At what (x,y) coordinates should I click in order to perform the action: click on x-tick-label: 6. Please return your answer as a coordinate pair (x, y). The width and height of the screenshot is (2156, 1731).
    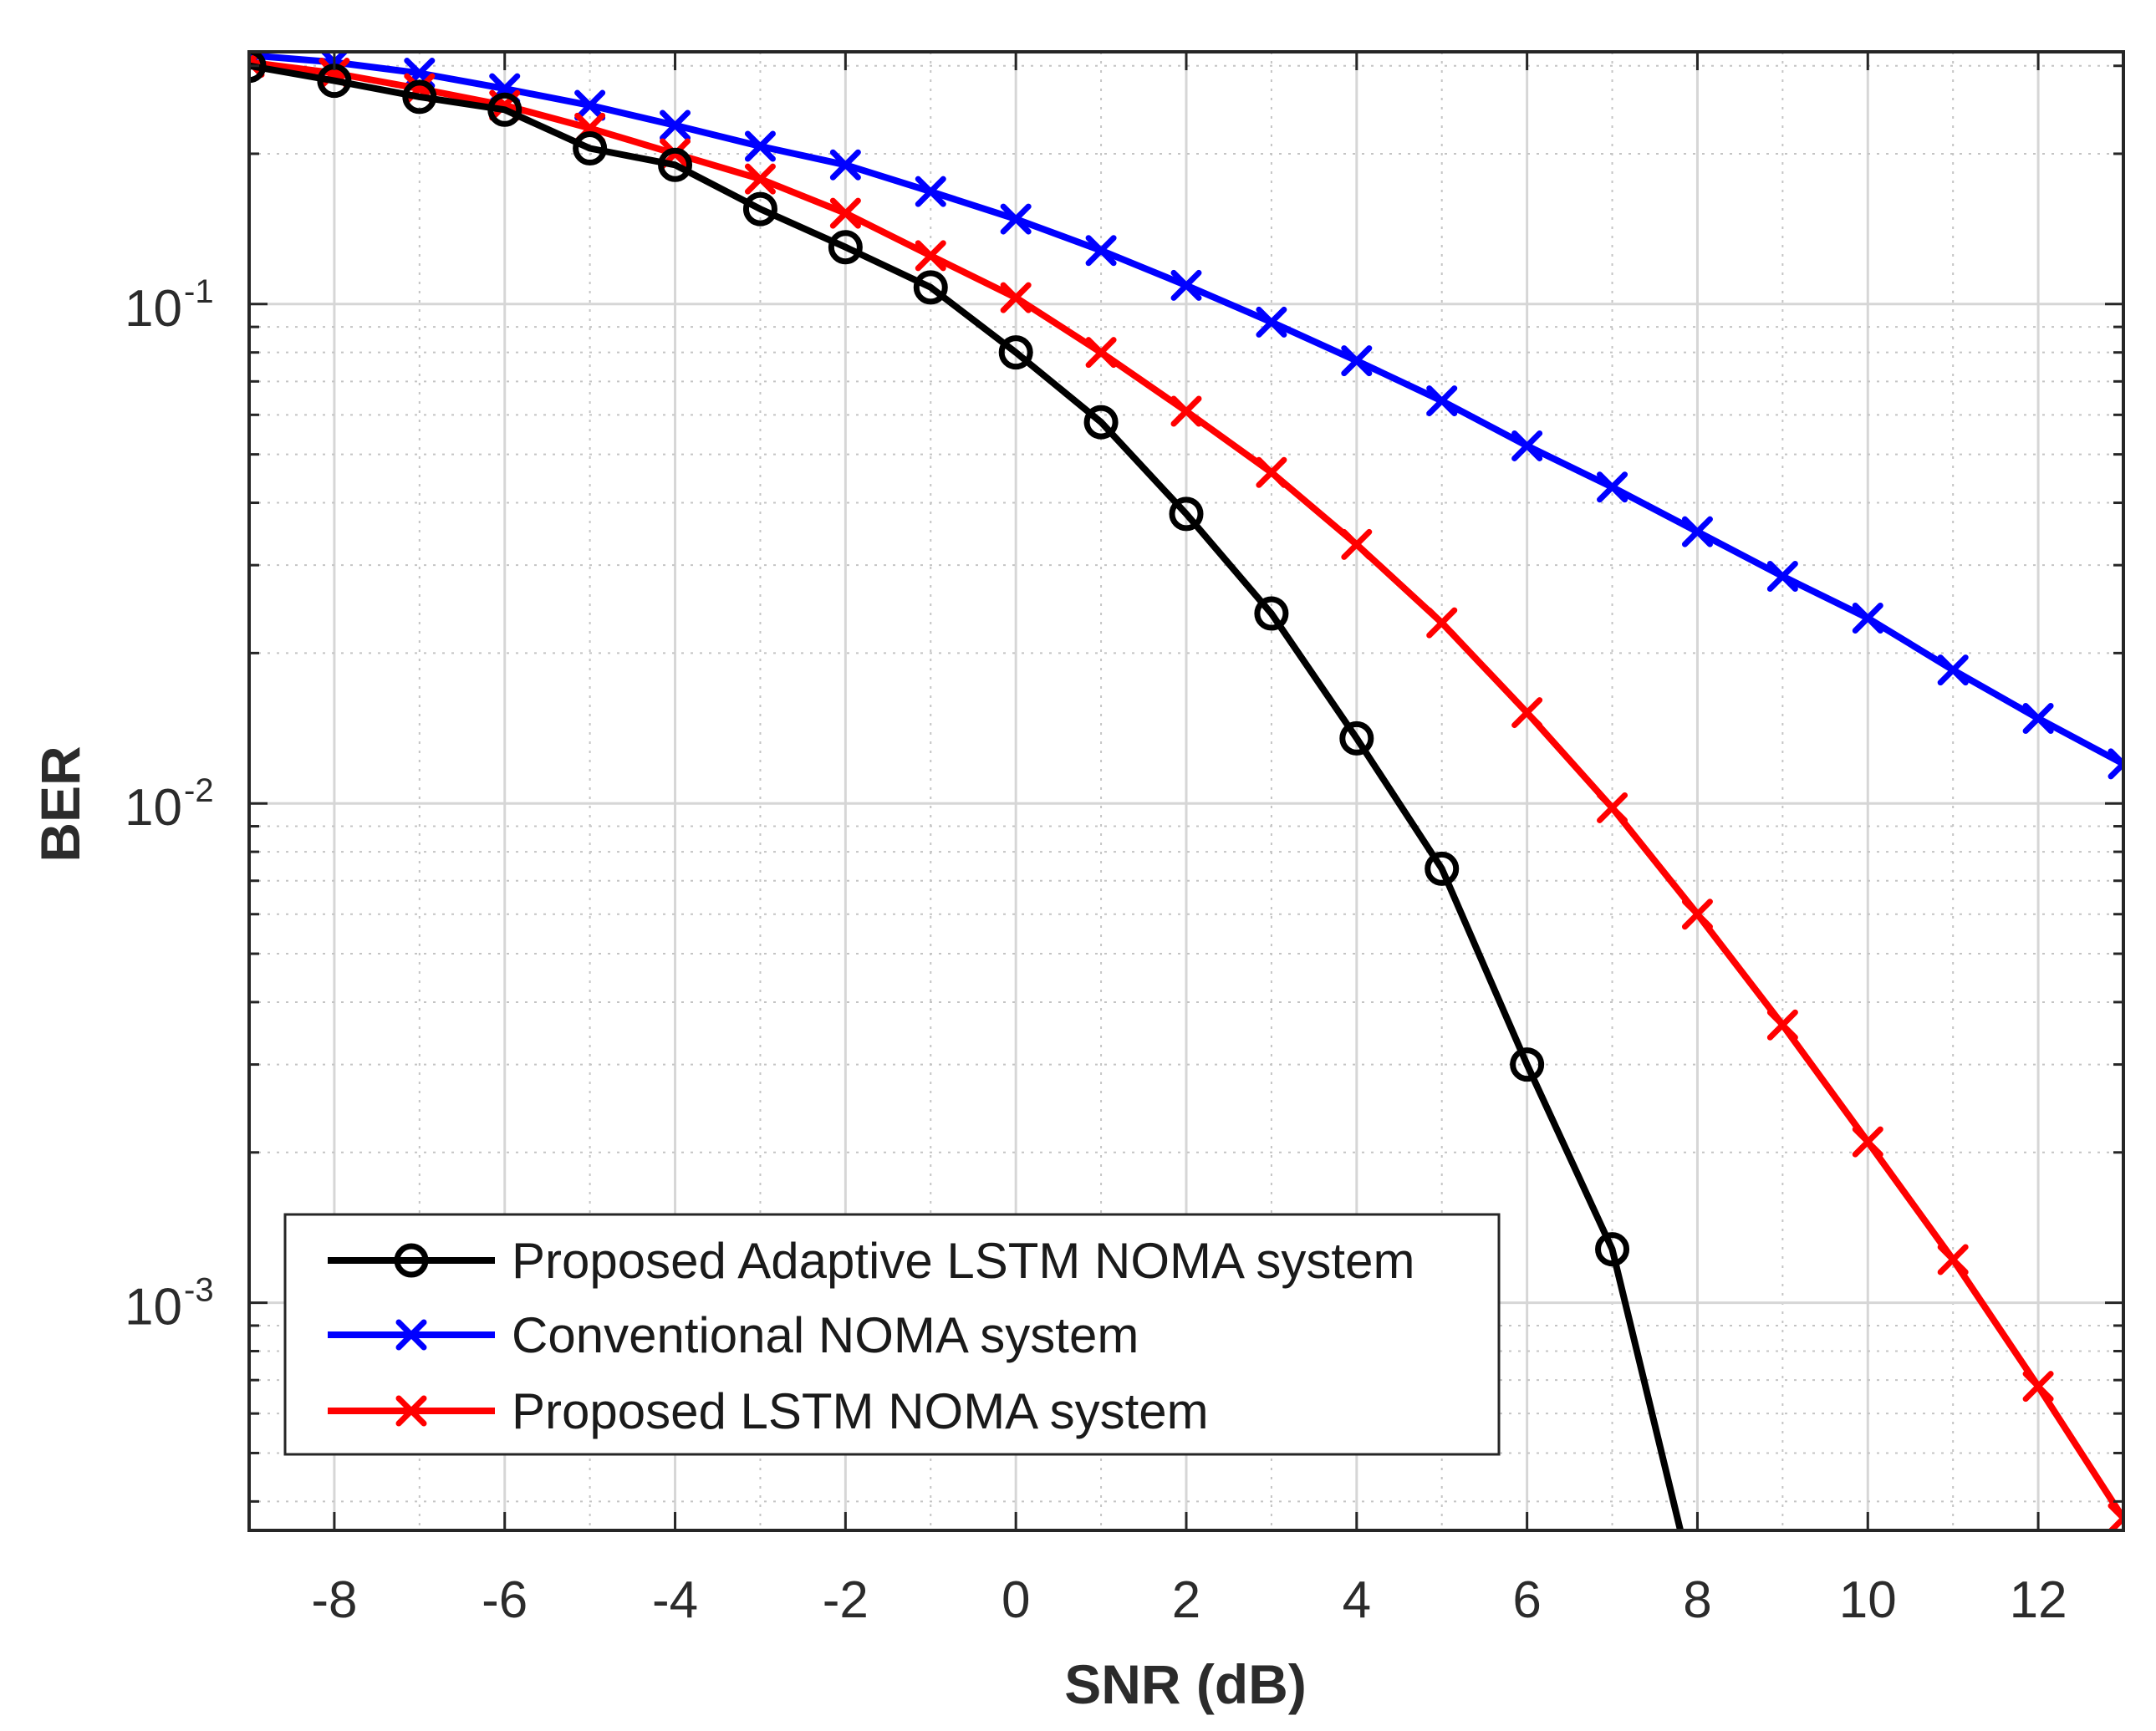
    Looking at the image, I should click on (1526, 1600).